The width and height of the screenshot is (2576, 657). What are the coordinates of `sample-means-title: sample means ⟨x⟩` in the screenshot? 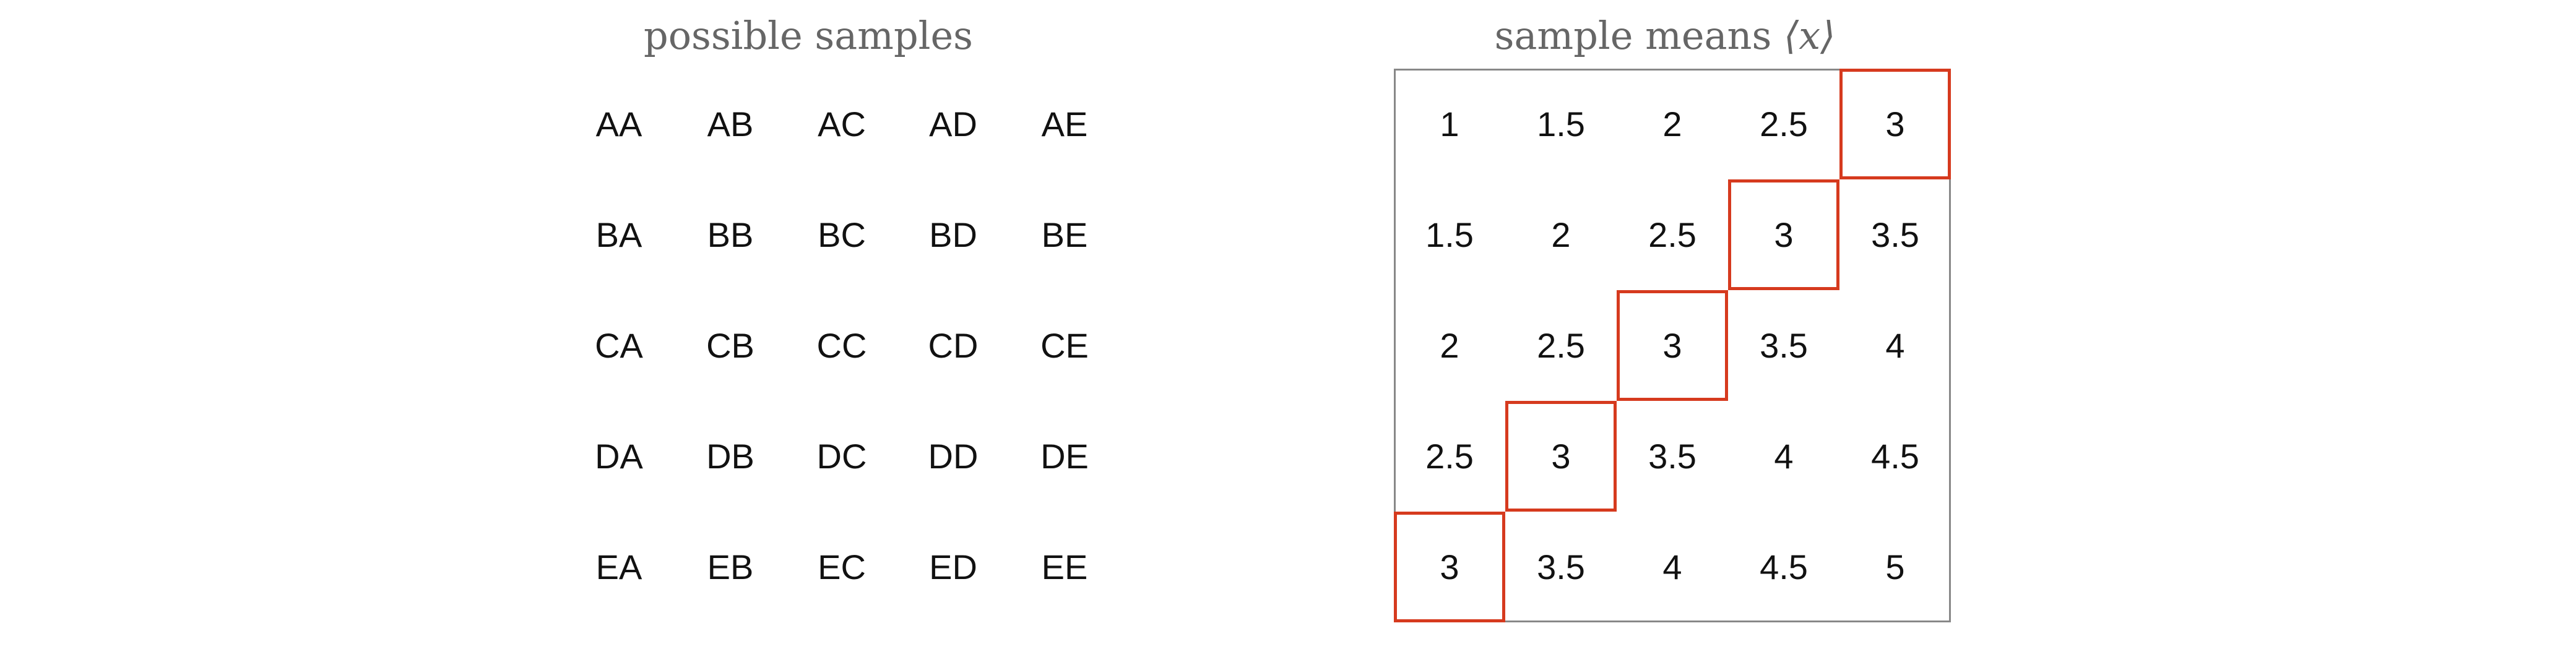 It's located at (1665, 36).